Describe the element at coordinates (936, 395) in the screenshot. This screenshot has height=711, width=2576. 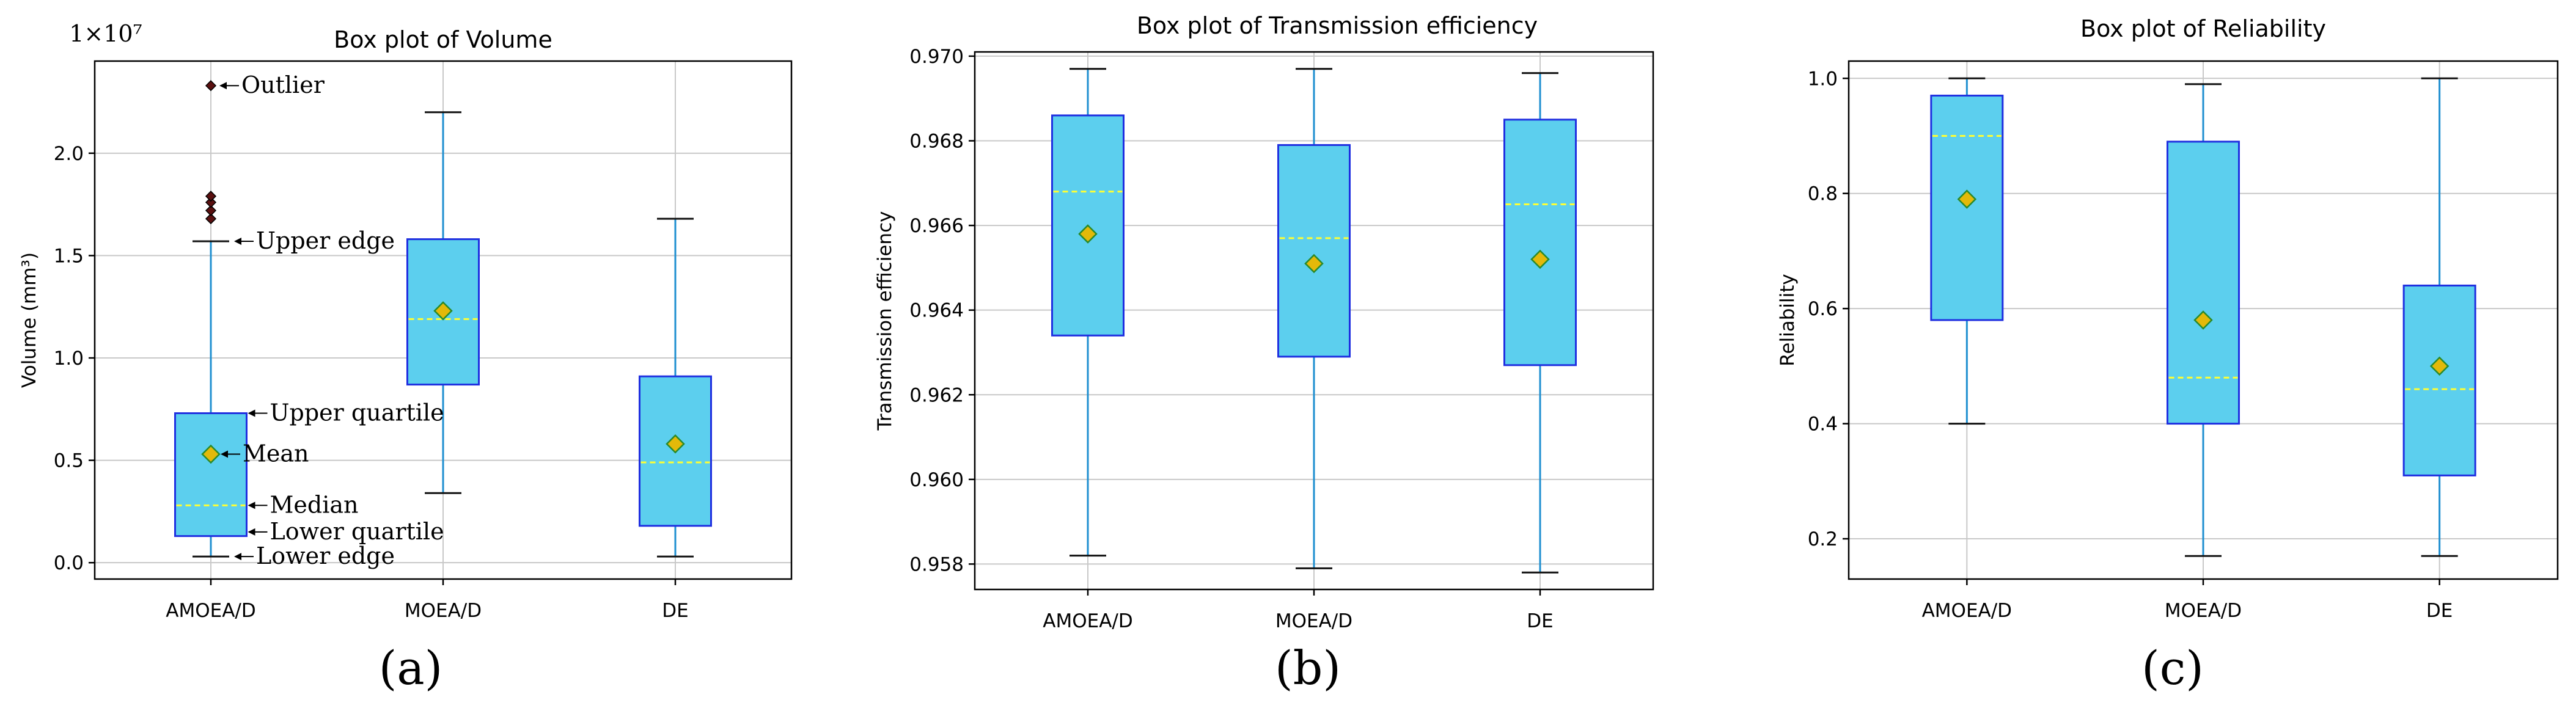
I see `y-tick-label: 0.962` at that location.